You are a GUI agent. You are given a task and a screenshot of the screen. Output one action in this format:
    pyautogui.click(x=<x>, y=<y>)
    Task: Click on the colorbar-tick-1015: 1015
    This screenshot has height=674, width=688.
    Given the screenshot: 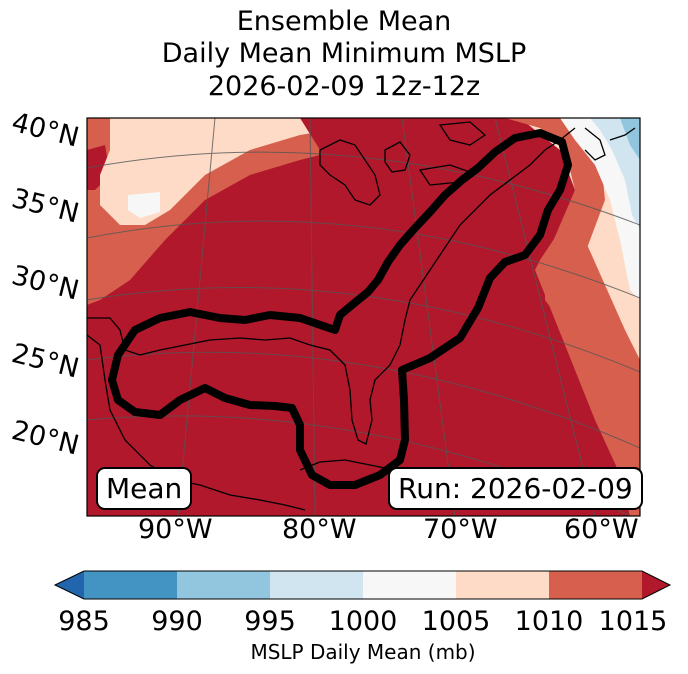 What is the action you would take?
    pyautogui.click(x=633, y=621)
    